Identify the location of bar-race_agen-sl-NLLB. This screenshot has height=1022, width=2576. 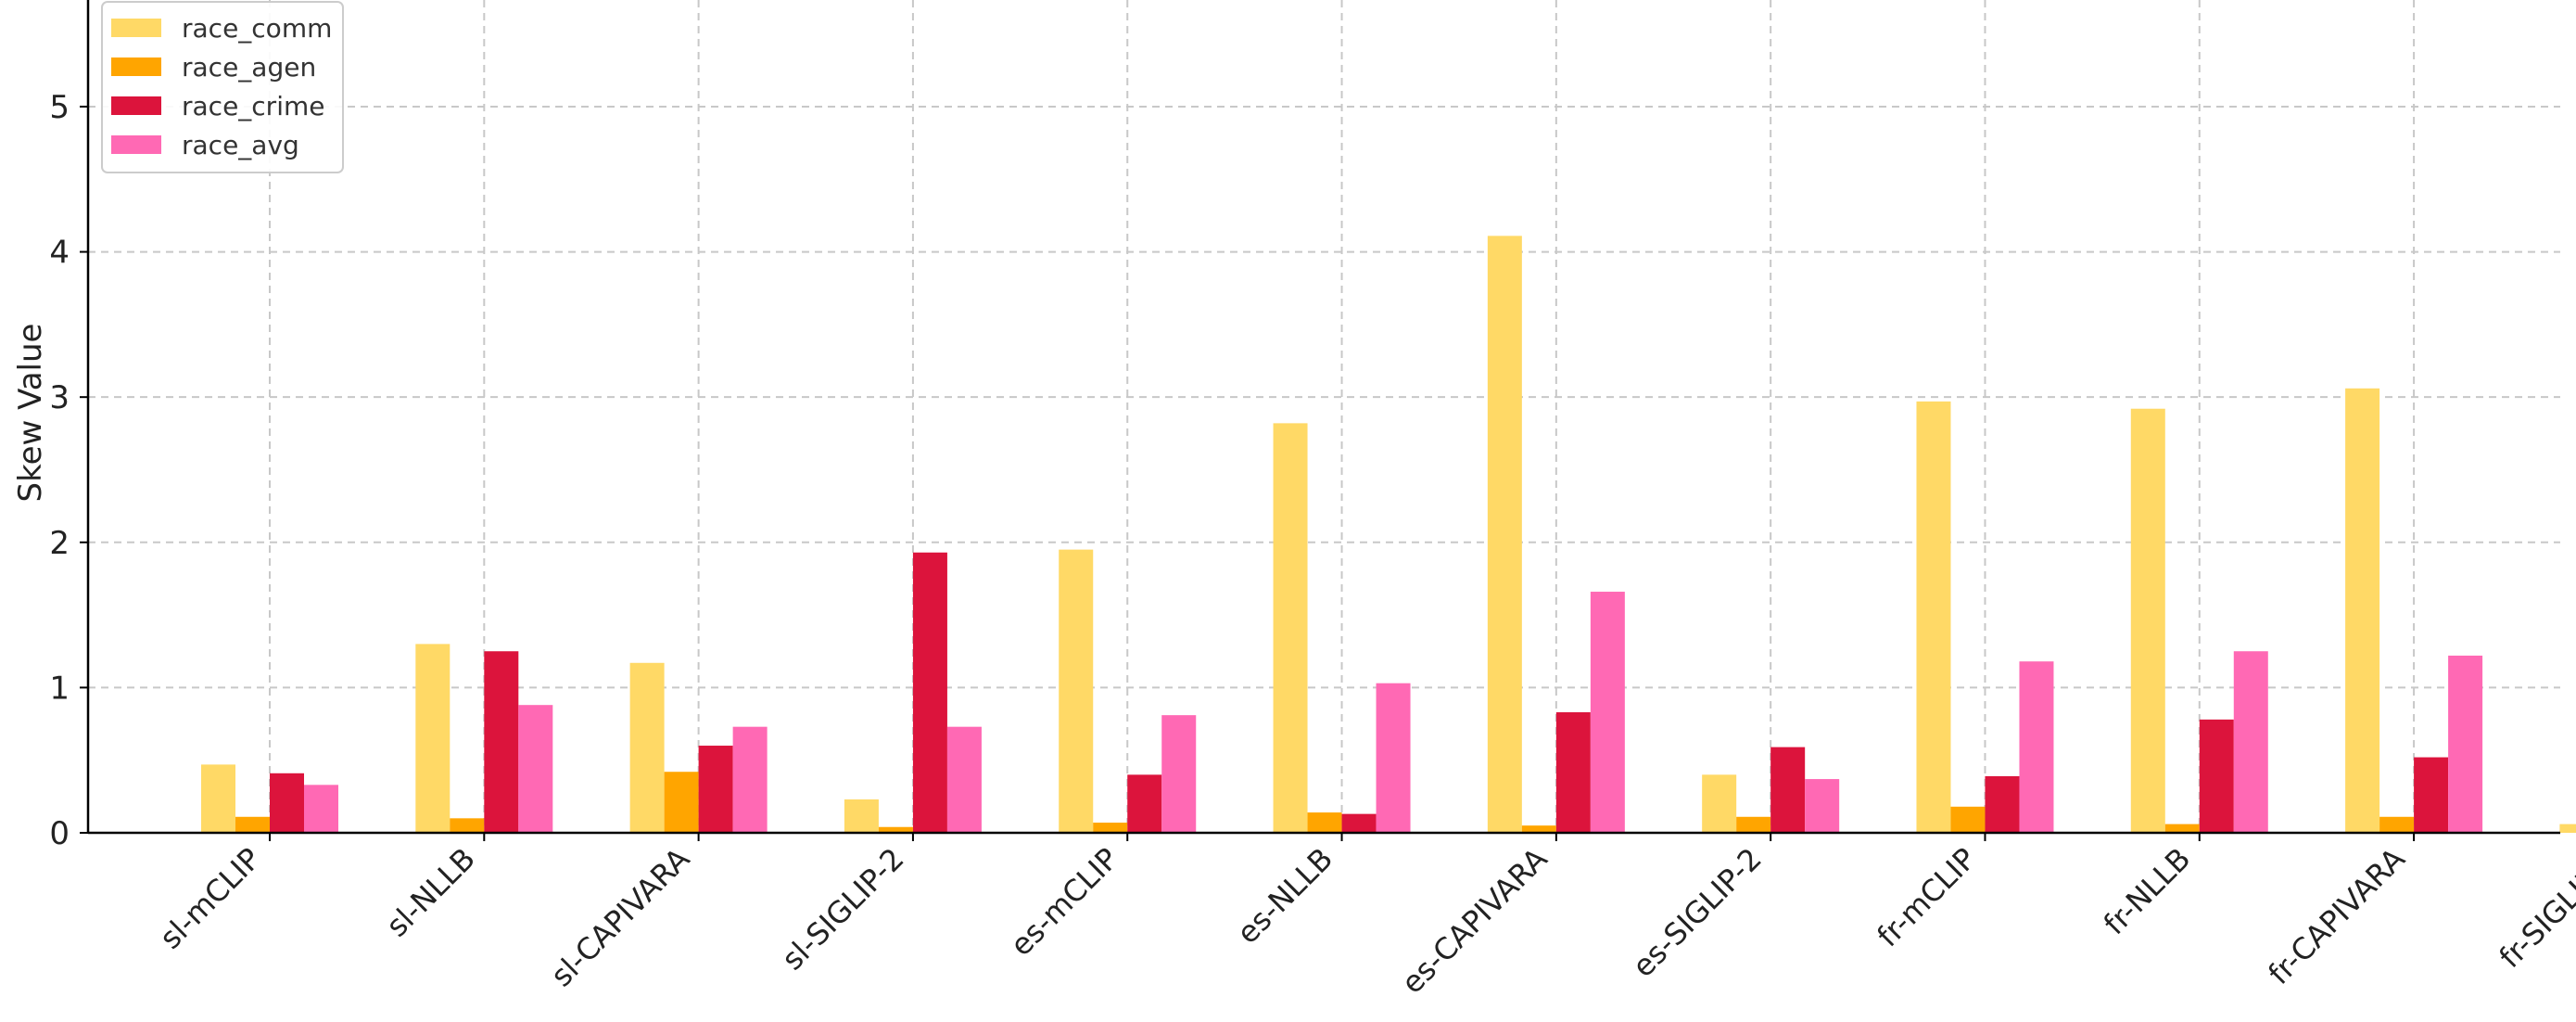
(467, 825).